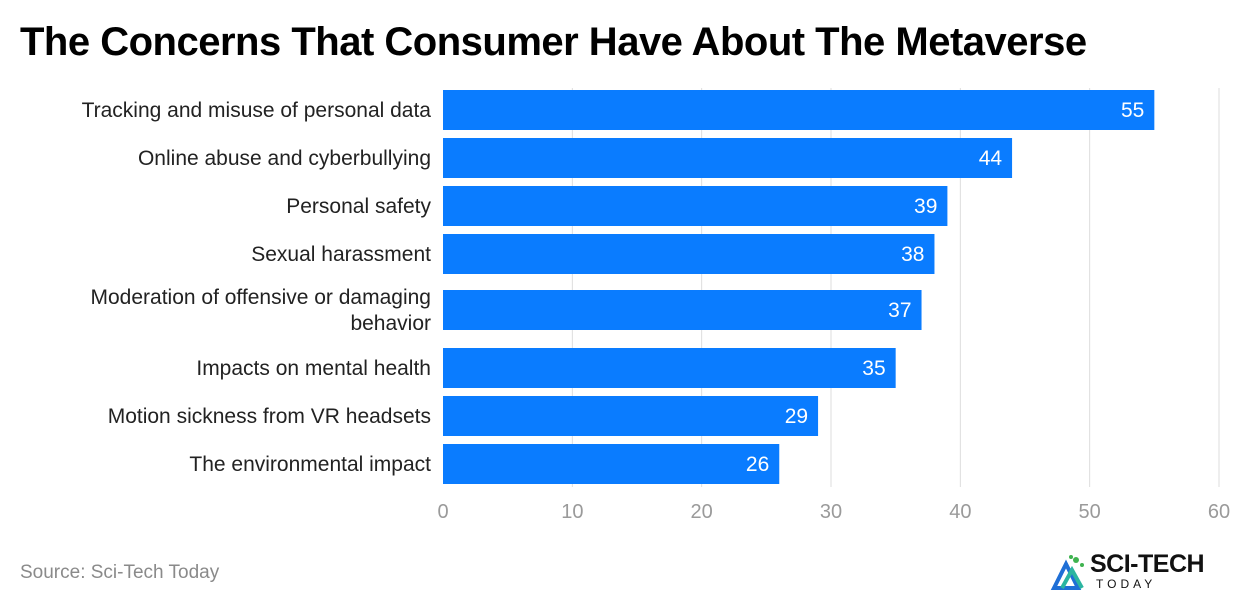  I want to click on category-label: Online abuse and cyberbullying, so click(284, 158).